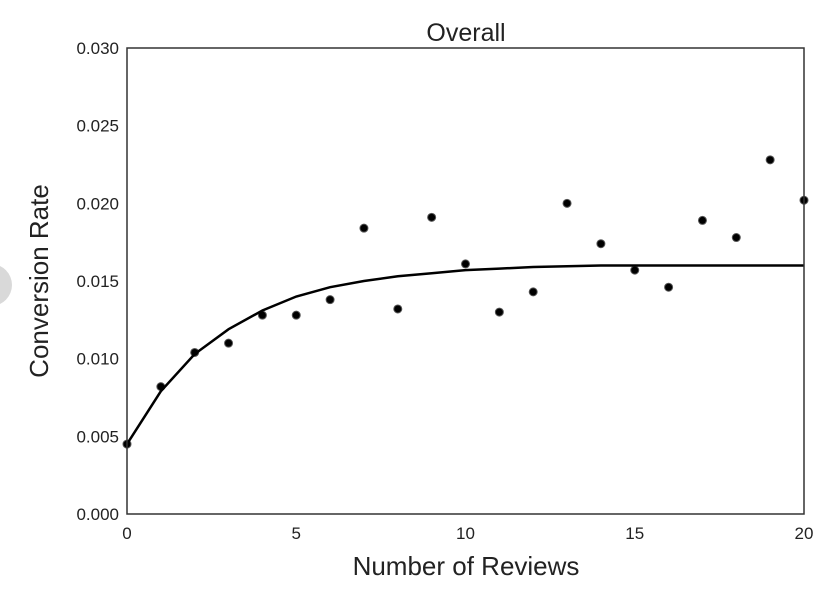  Describe the element at coordinates (126, 533) in the screenshot. I see `x-tick-label: 0` at that location.